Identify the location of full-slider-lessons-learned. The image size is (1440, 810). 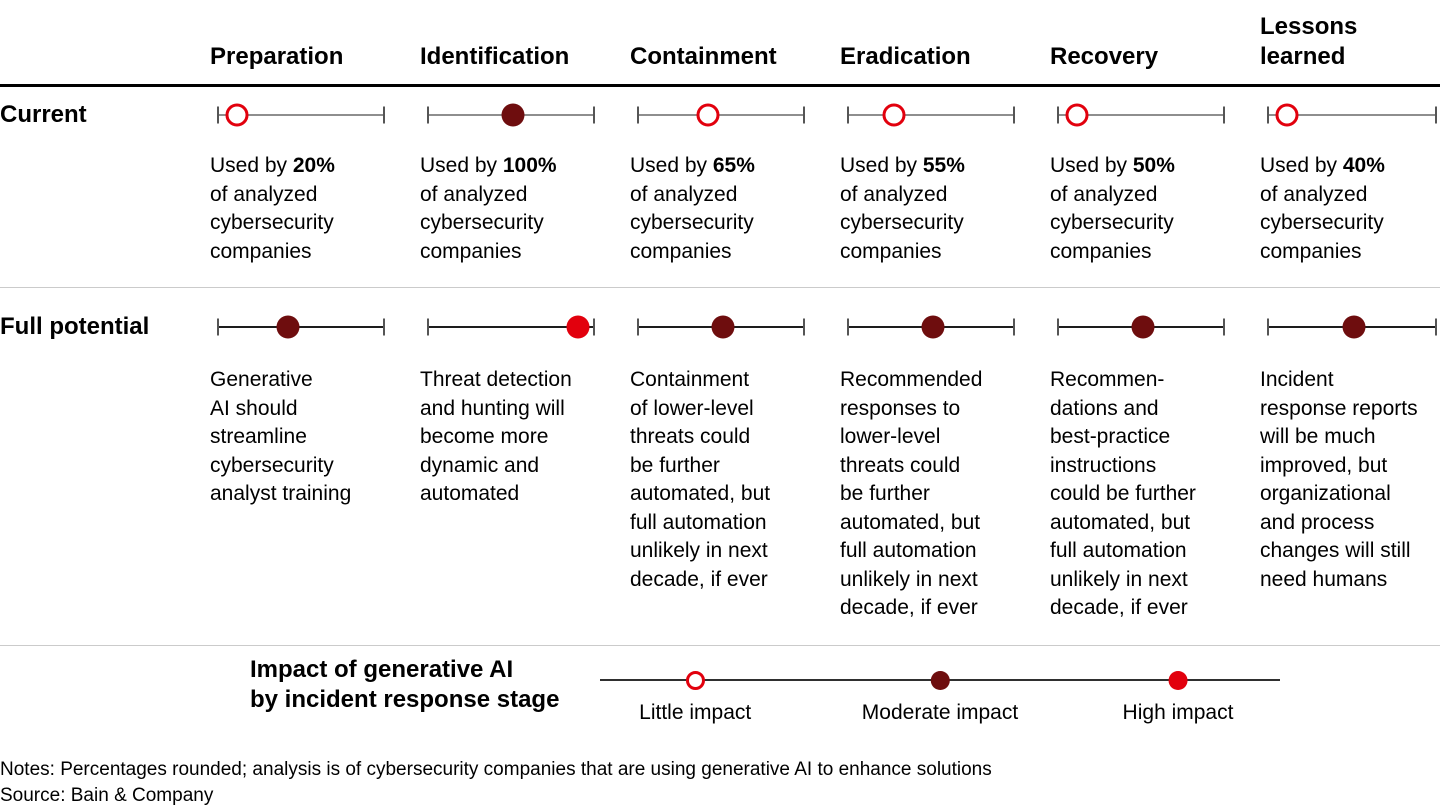
(1352, 327).